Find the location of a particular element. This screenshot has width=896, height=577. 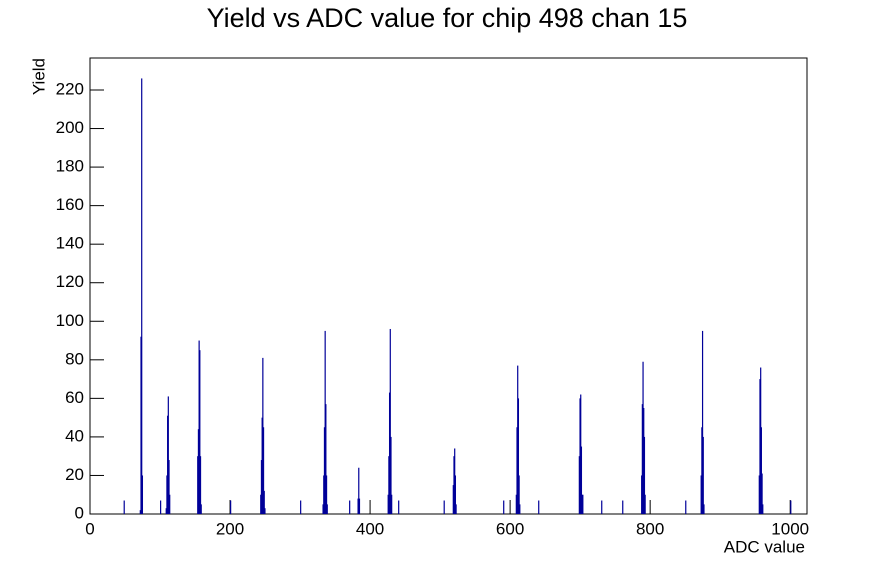

y-tick-label: 120 is located at coordinates (70, 281).